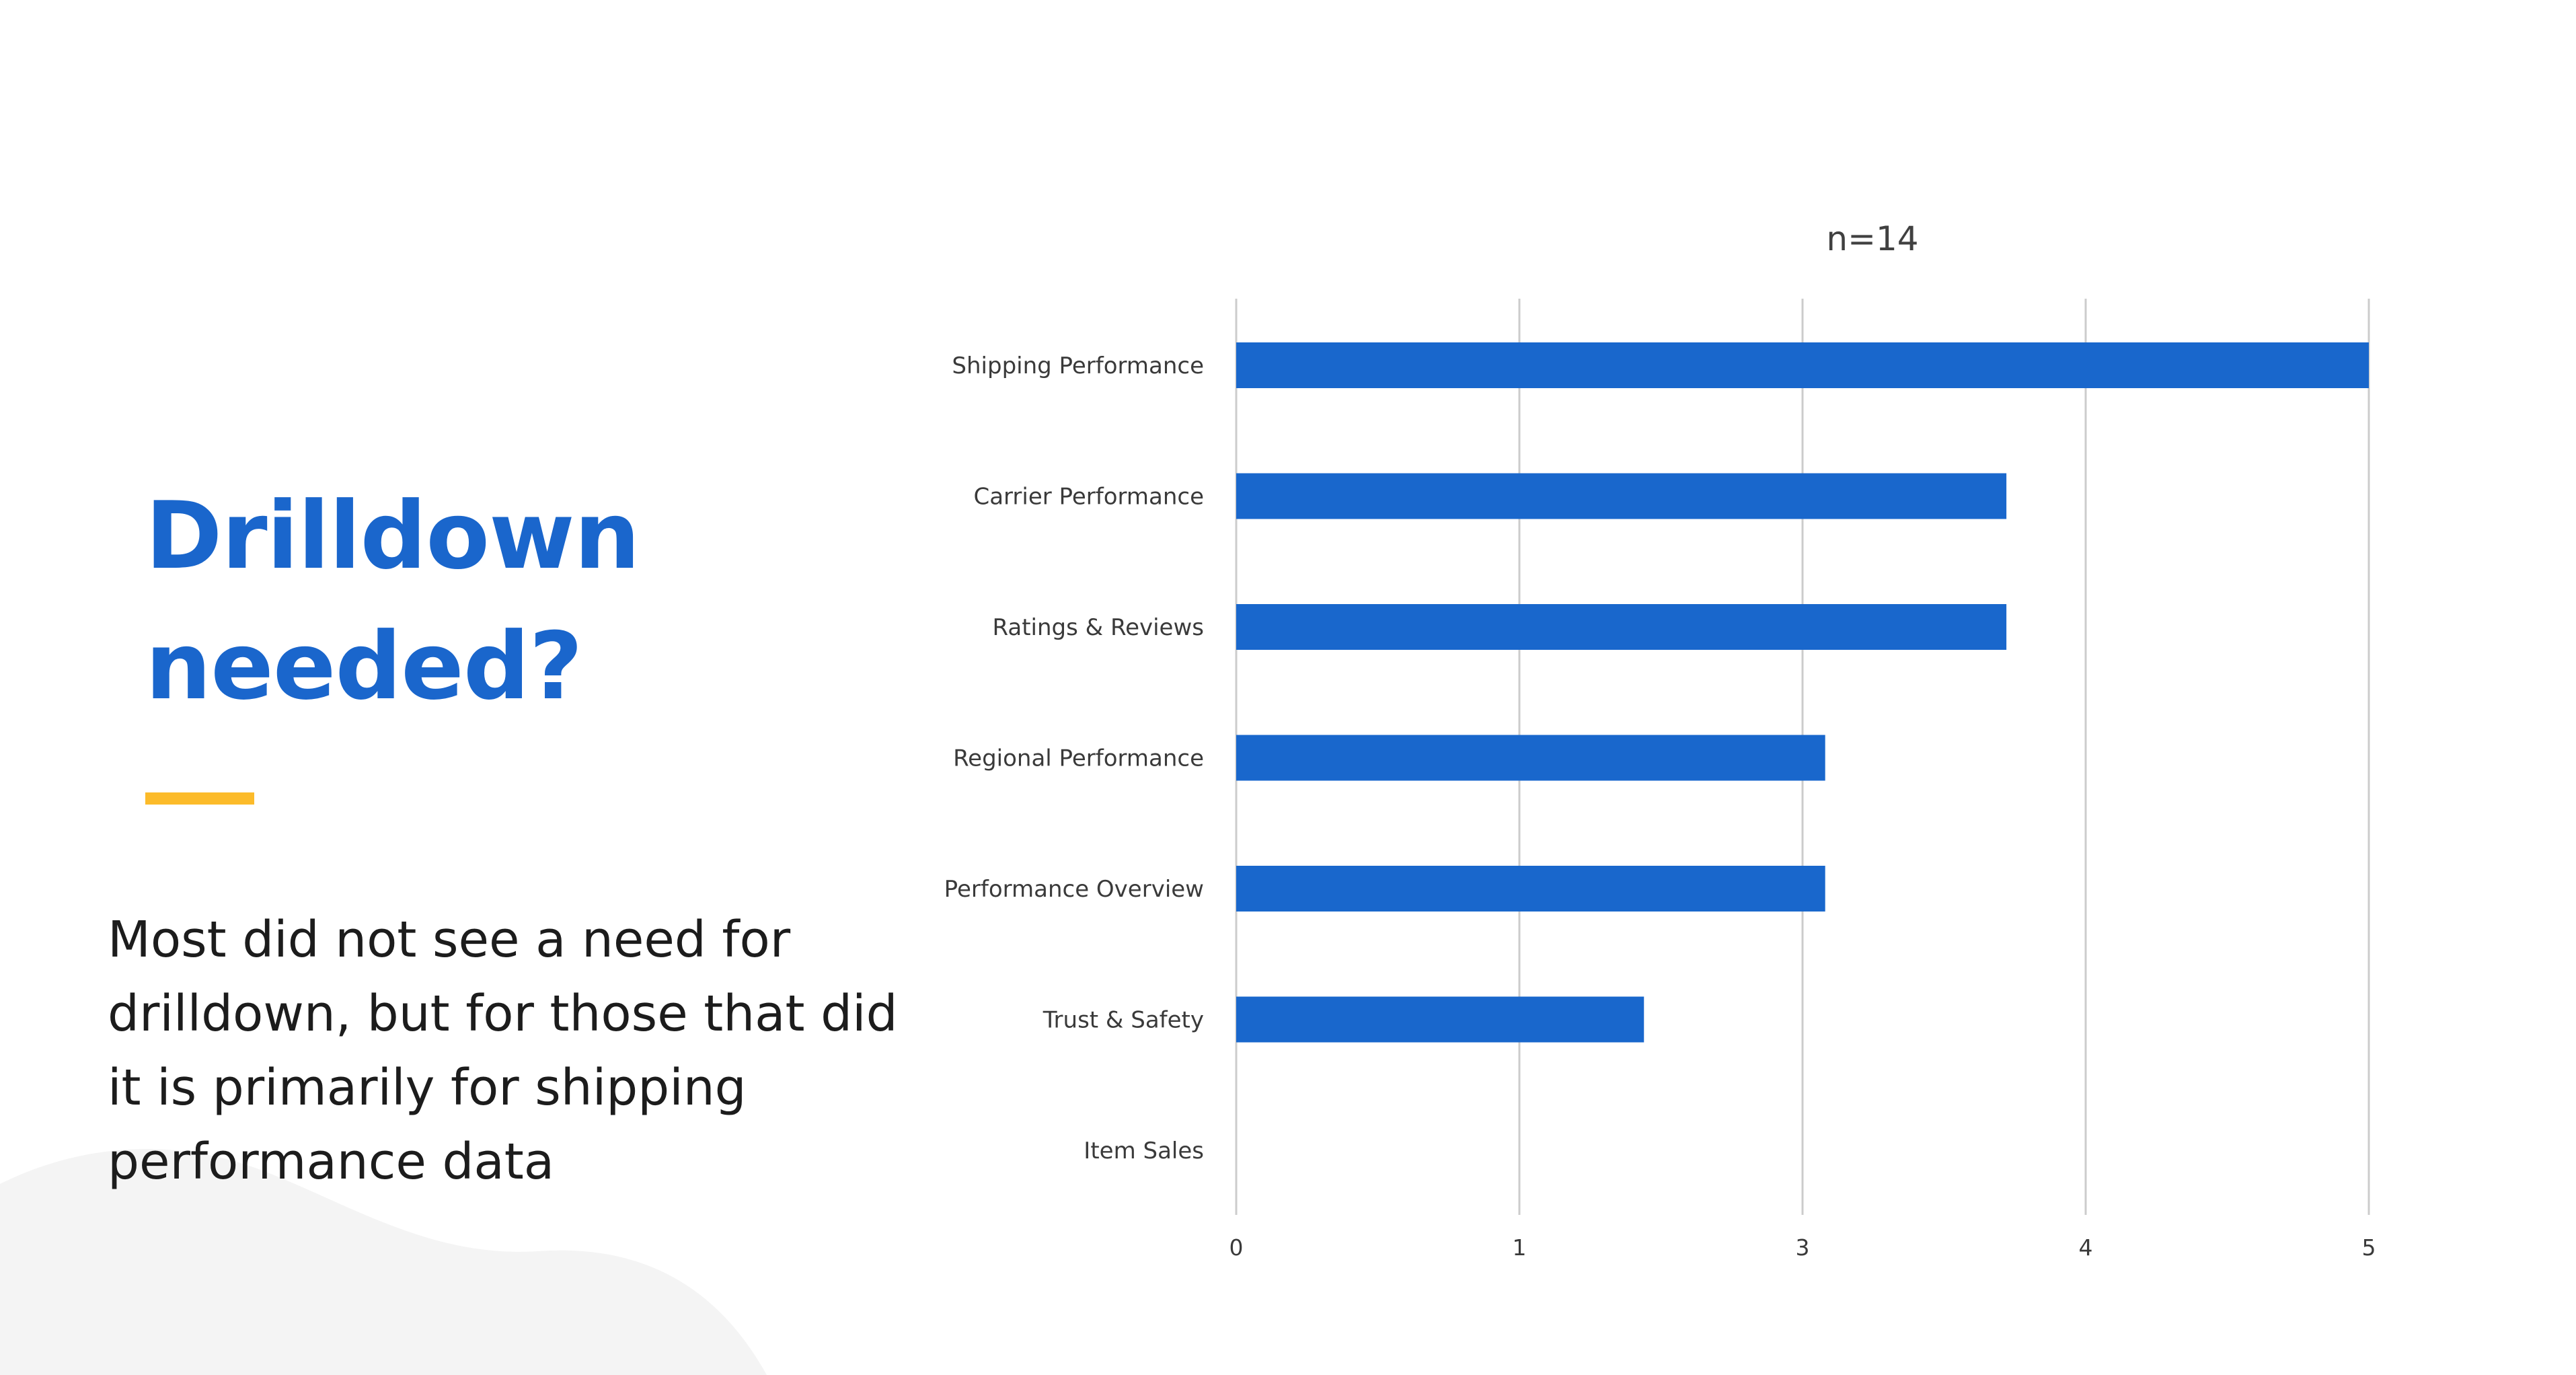 The height and width of the screenshot is (1375, 2576). I want to click on background-wave-shape, so click(383, 1261).